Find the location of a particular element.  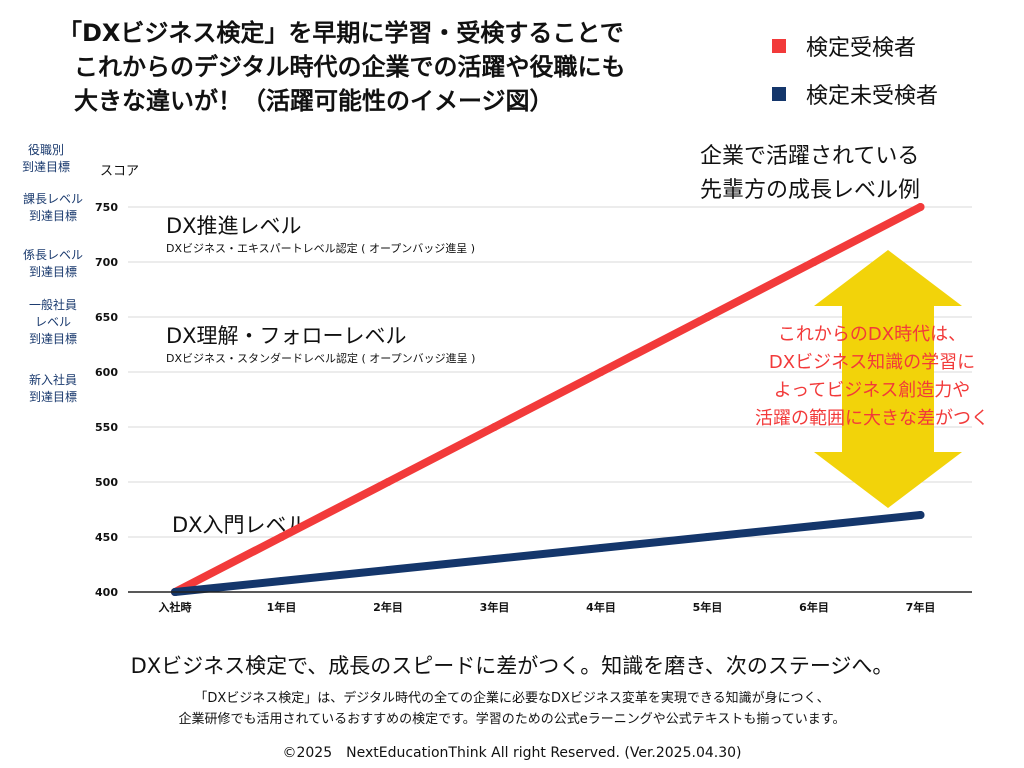

role-label-line: レベル is located at coordinates (52, 322).